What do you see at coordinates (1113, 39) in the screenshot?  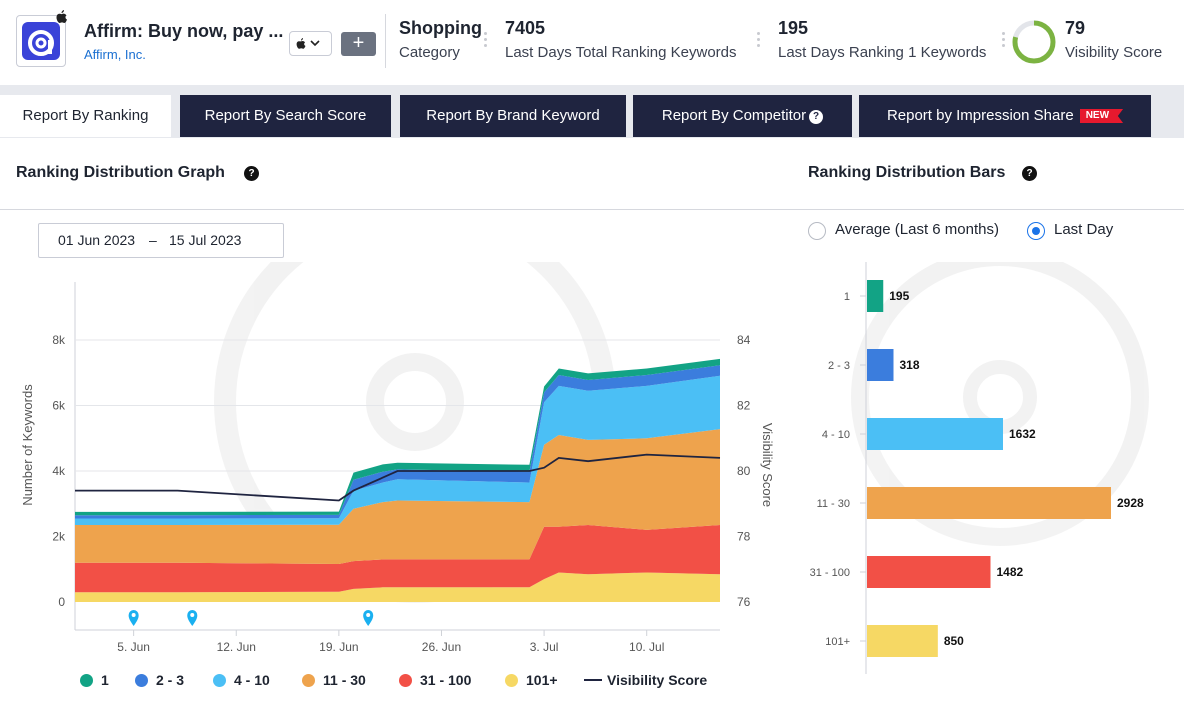 I see `visibility-stat: 79 Visibility Score` at bounding box center [1113, 39].